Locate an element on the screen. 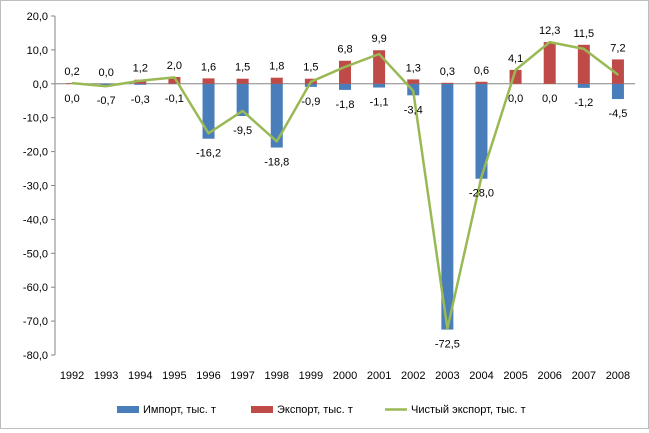 The image size is (649, 433). import-data-label: -28,0 is located at coordinates (481, 194).